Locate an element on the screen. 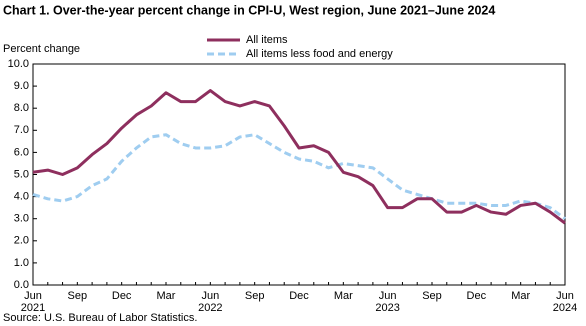 The image size is (586, 326). y-axis-label: Percent change is located at coordinates (41, 49).